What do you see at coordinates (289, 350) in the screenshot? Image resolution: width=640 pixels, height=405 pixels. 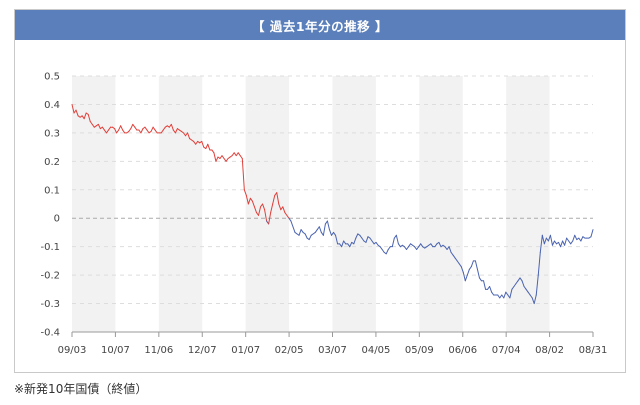 I see `x-tick-label: 02/05` at bounding box center [289, 350].